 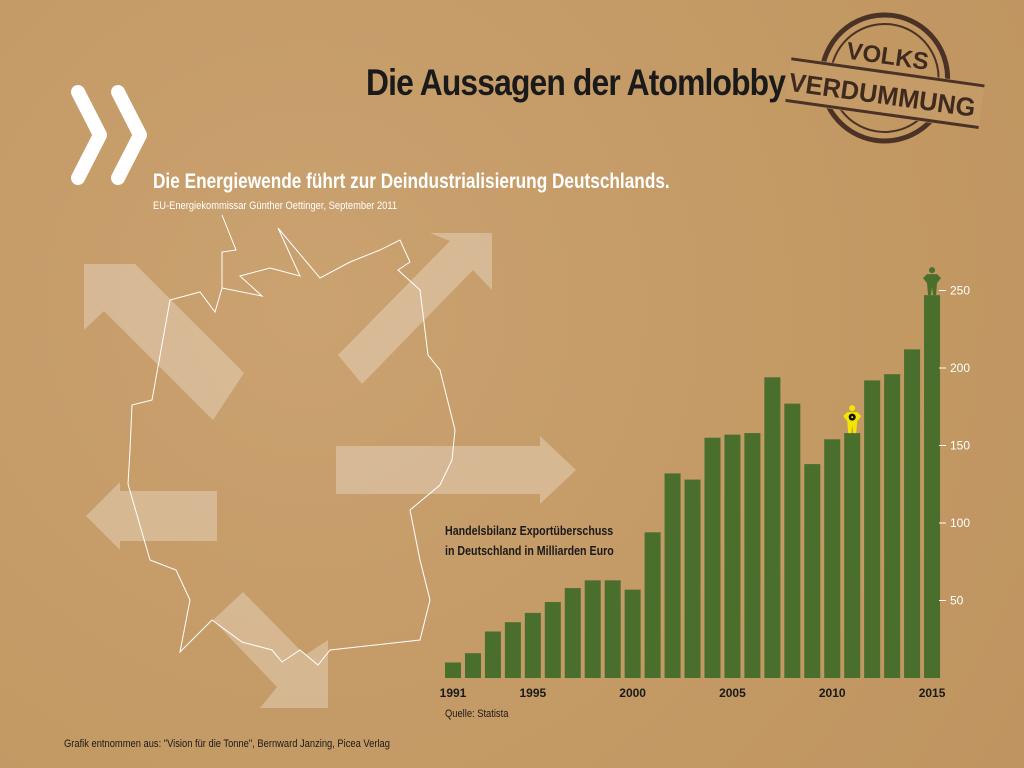 What do you see at coordinates (960, 523) in the screenshot?
I see `y-tick-label: 100` at bounding box center [960, 523].